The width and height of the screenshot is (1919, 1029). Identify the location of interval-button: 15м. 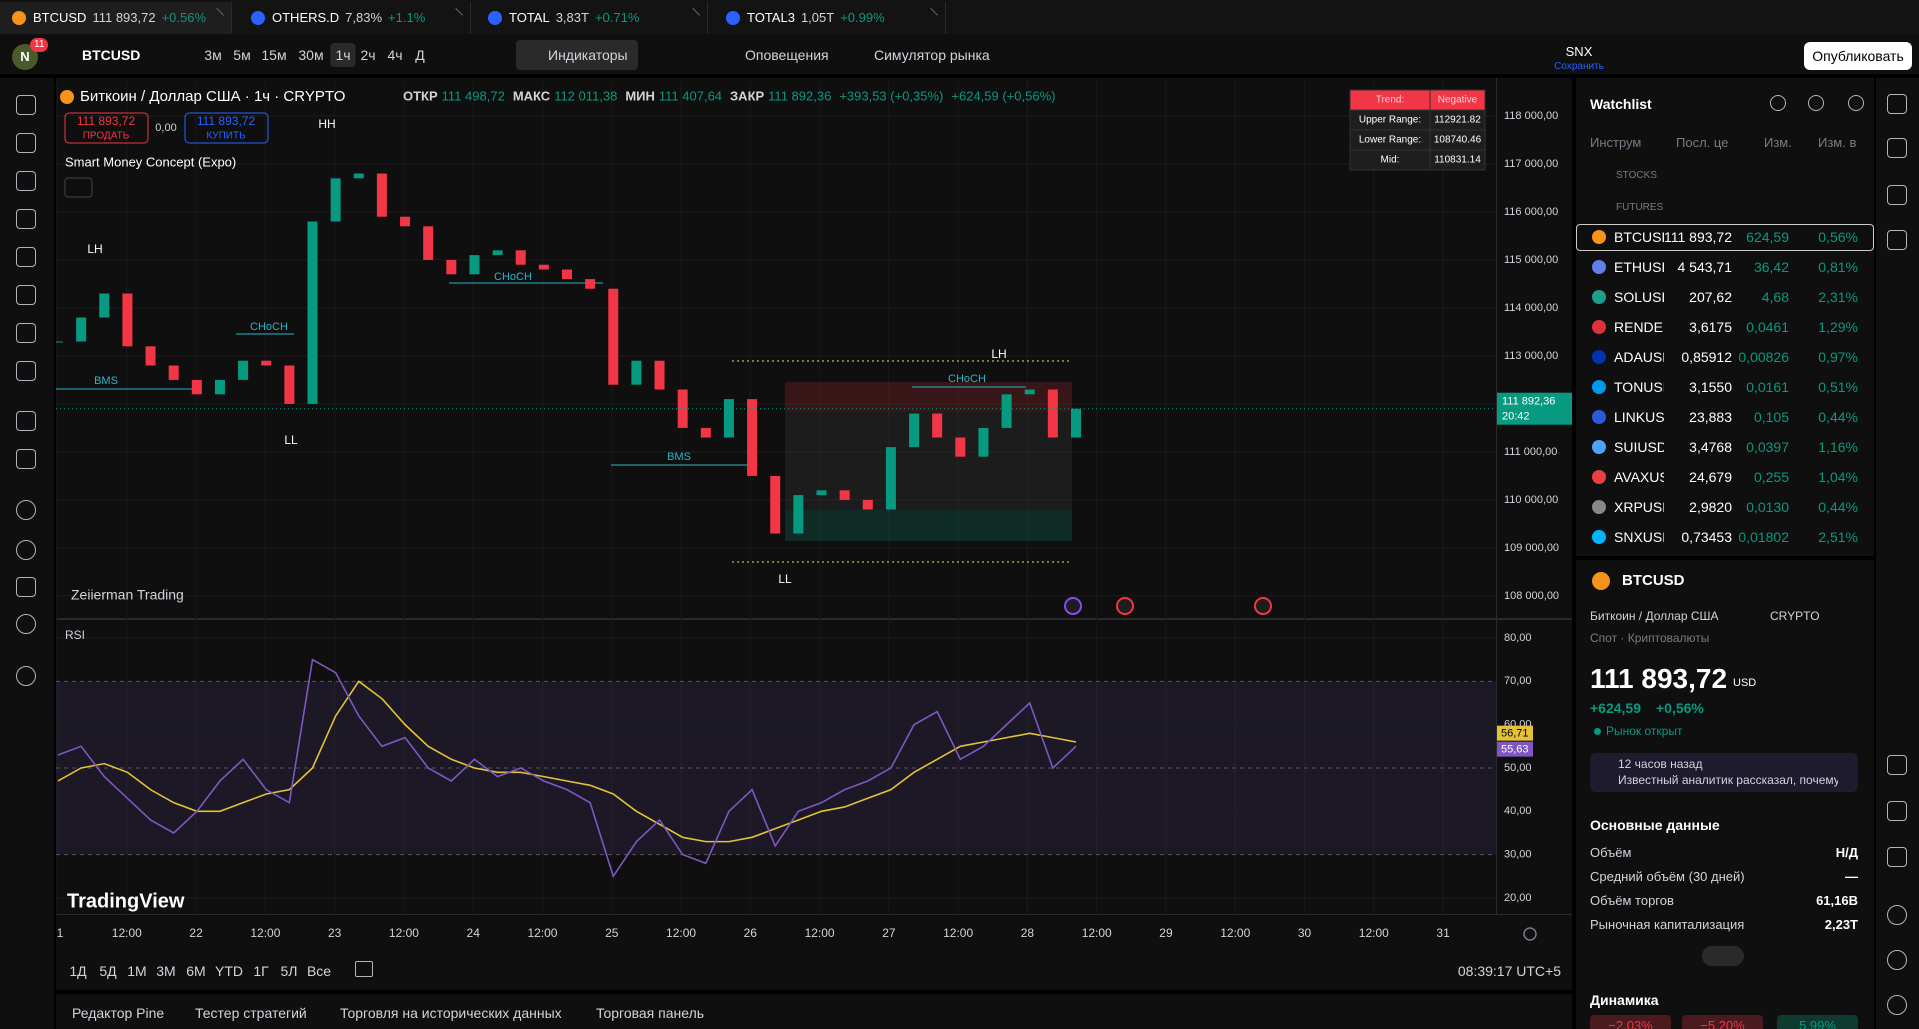
(274, 55).